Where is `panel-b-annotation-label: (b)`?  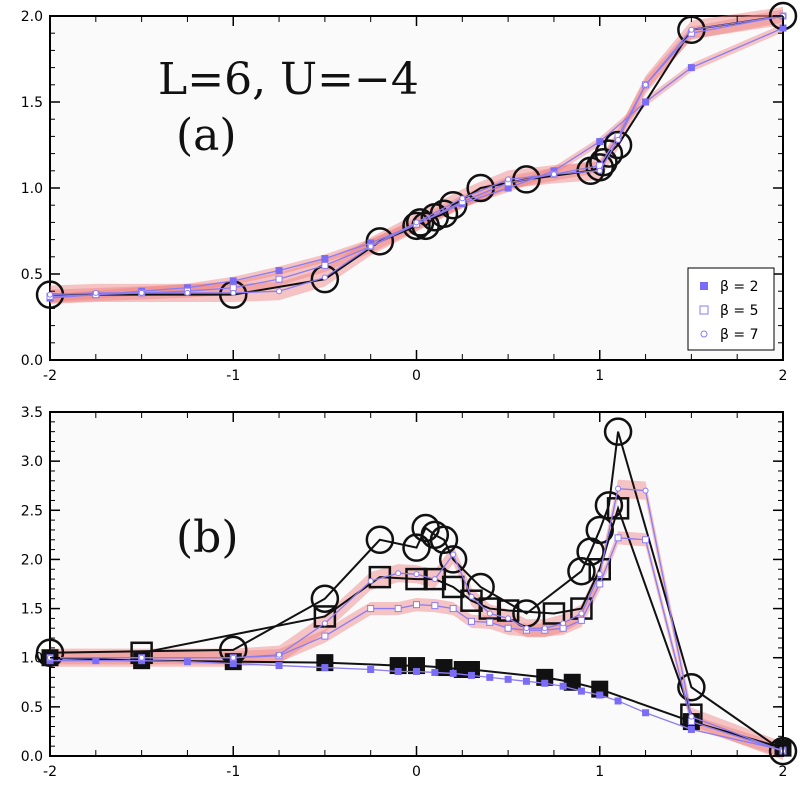 panel-b-annotation-label: (b) is located at coordinates (207, 537).